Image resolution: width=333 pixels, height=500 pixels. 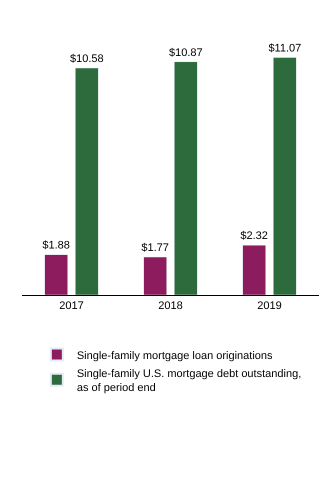 I want to click on legend-label: Single-family U.S. mortgage debt outstanding, as of period end, so click(x=189, y=381).